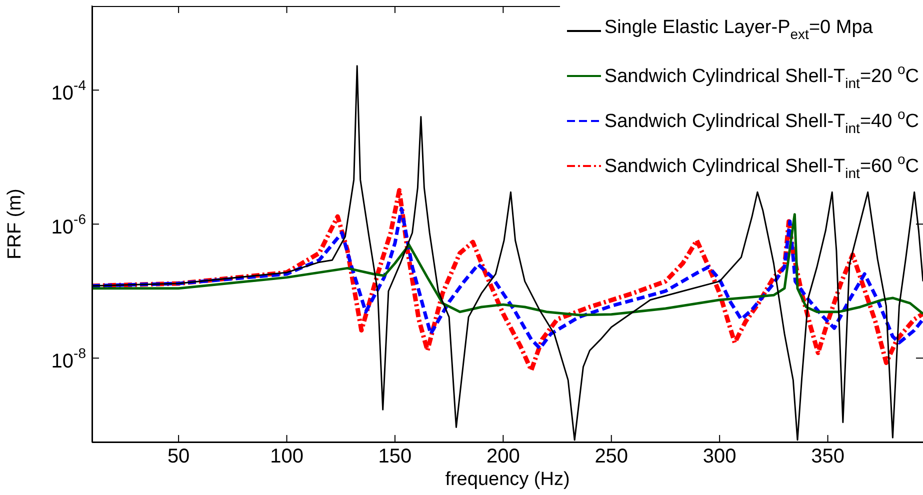  Describe the element at coordinates (395, 457) in the screenshot. I see `x-tick-label: 150` at that location.